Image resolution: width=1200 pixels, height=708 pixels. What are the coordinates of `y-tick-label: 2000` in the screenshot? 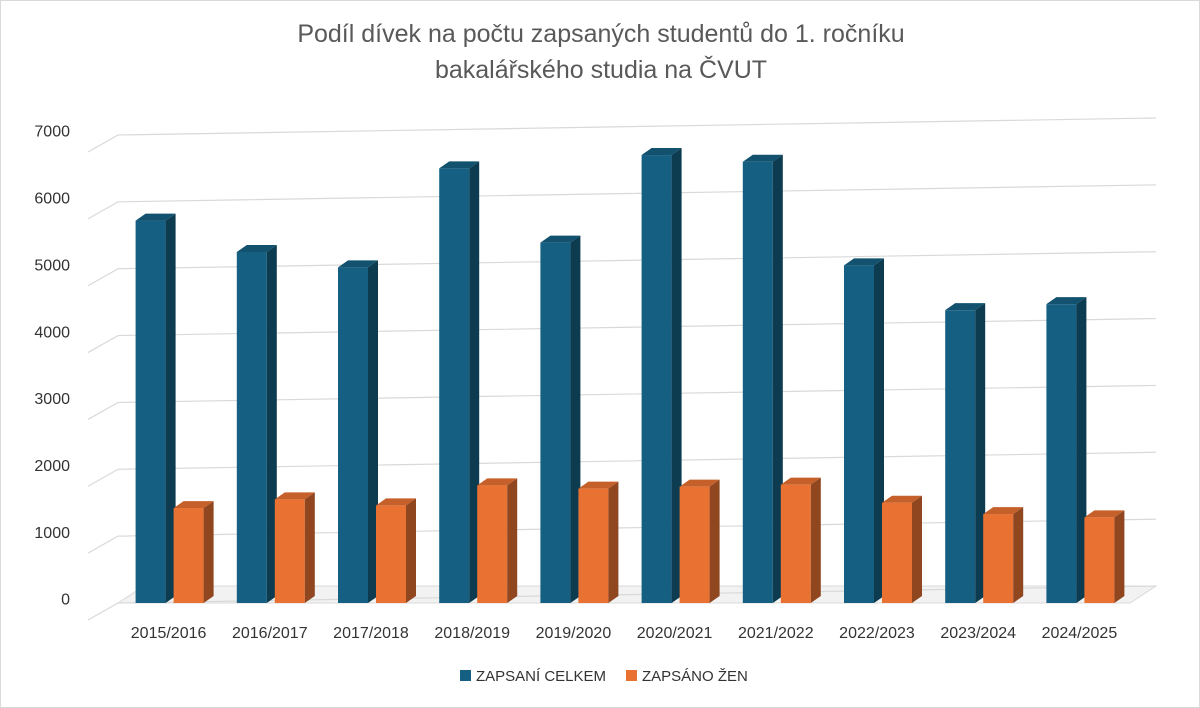 It's located at (52, 466).